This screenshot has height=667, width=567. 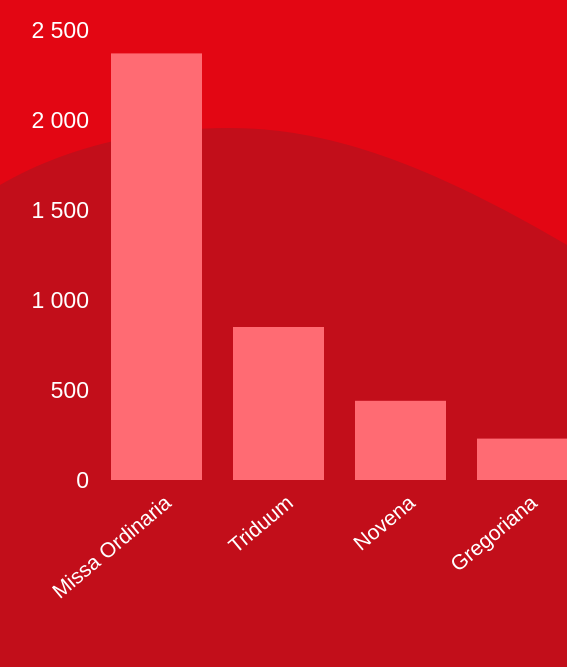 What do you see at coordinates (82, 480) in the screenshot?
I see `y-tick-label: 0` at bounding box center [82, 480].